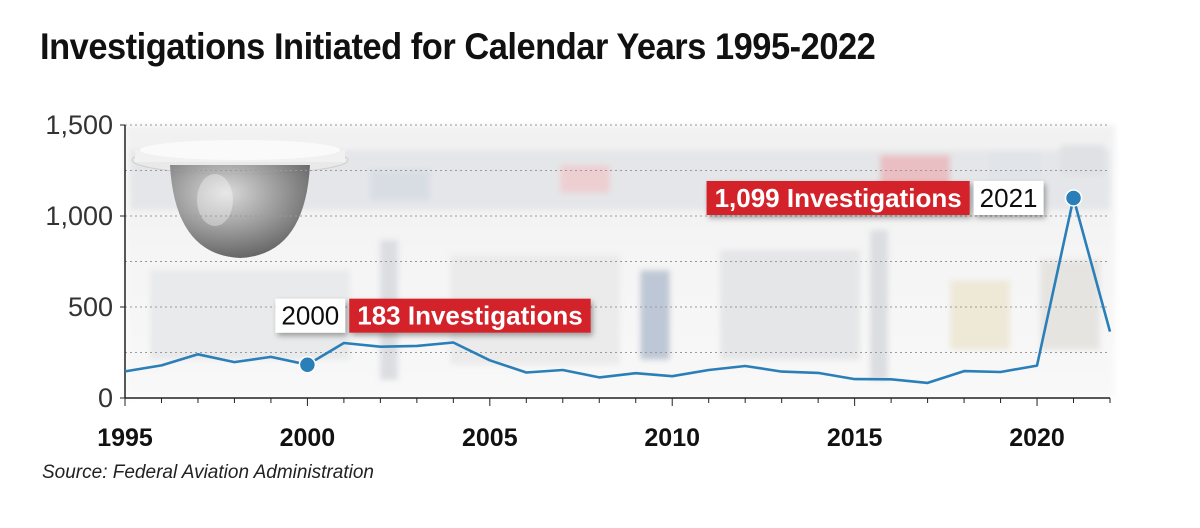 Image resolution: width=1200 pixels, height=528 pixels. I want to click on callout-year-label: 2000, so click(310, 316).